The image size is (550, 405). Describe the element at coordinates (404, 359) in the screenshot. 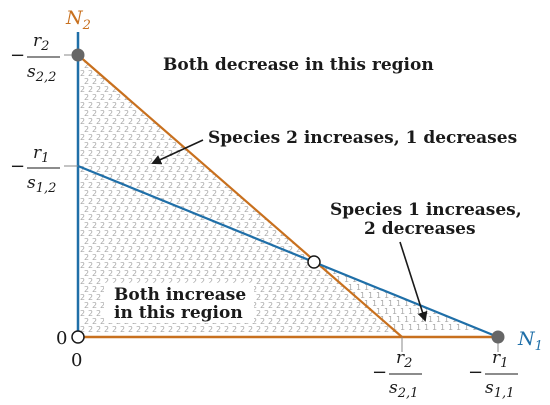

I see `svg-text: r2` at that location.